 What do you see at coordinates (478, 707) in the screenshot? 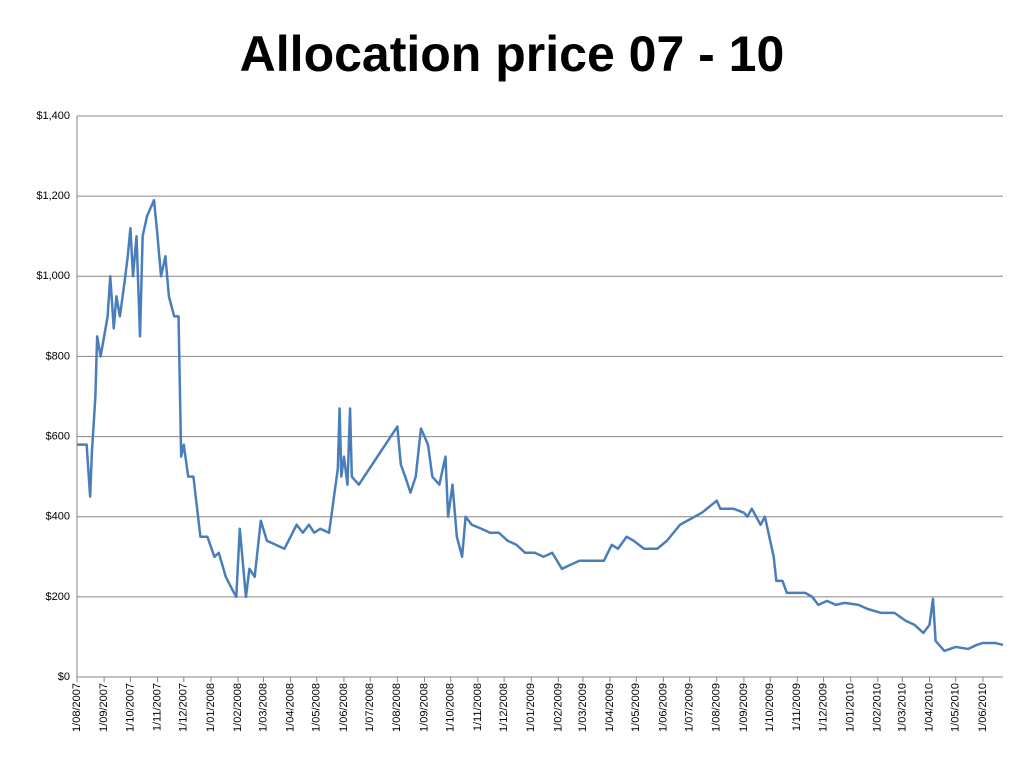
I see `x-tick-label: 1/11/2008` at bounding box center [478, 707].